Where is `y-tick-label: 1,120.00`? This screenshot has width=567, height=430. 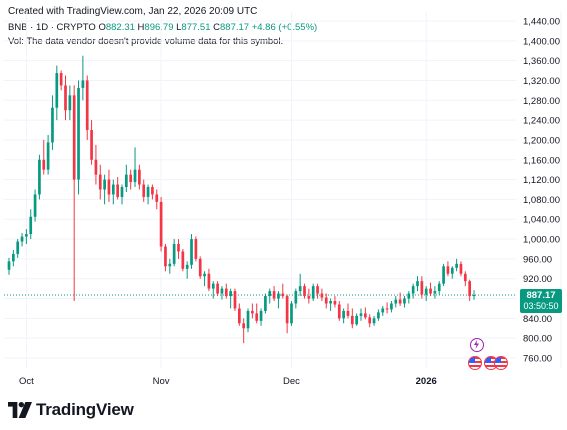
y-tick-label: 1,120.00 is located at coordinates (541, 180).